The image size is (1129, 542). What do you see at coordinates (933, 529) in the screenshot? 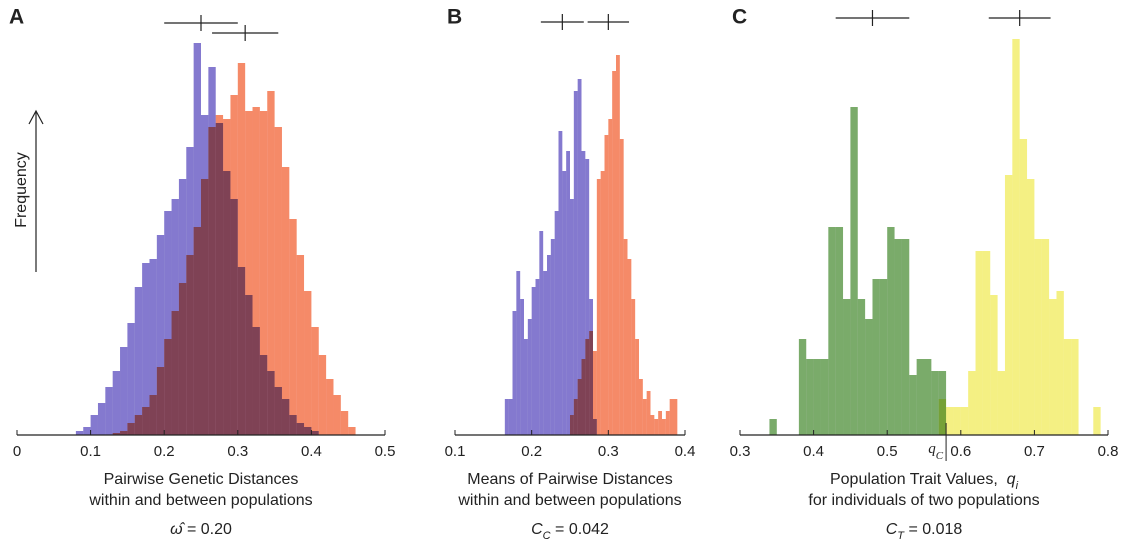
I see `stat-value: = 0.018` at bounding box center [933, 529].